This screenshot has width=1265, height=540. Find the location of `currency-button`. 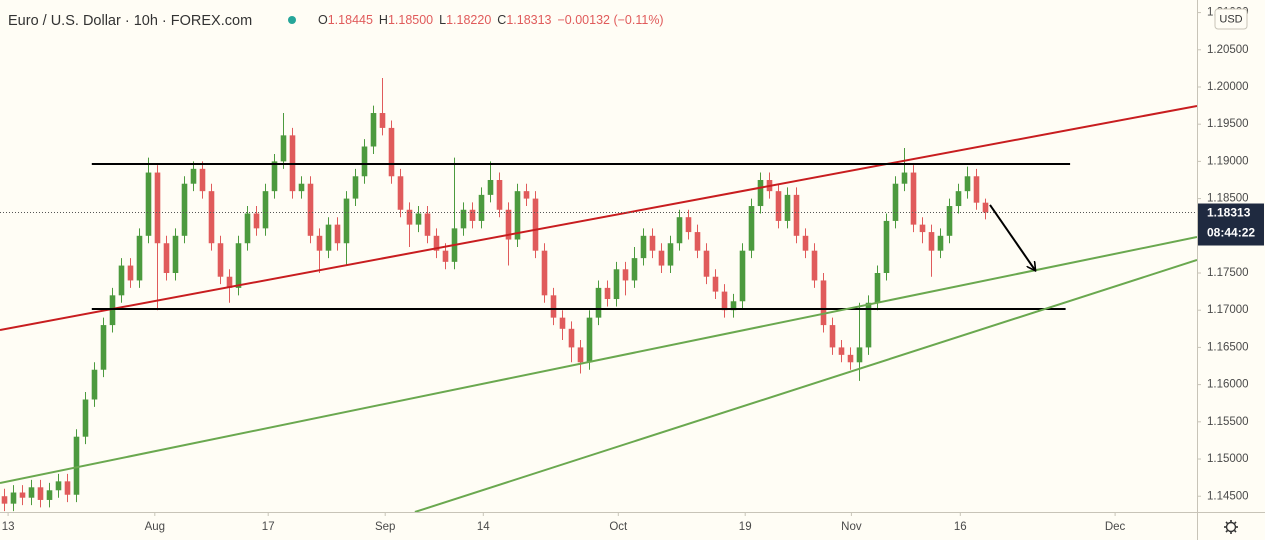

currency-button is located at coordinates (1231, 19).